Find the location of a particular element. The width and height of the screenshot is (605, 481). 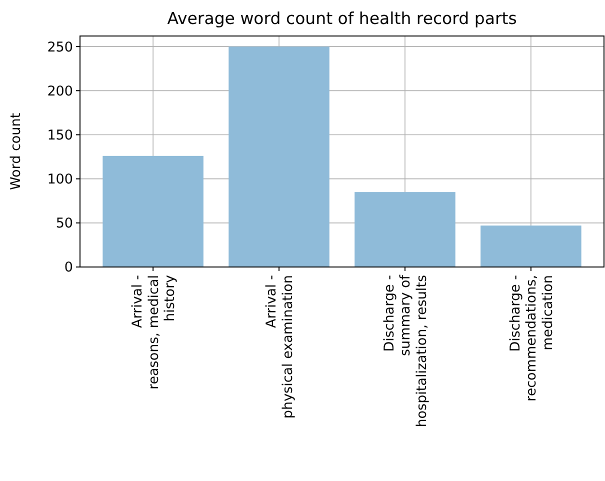

x-tick-label: Arrival - reasons, medical history is located at coordinates (154, 332).